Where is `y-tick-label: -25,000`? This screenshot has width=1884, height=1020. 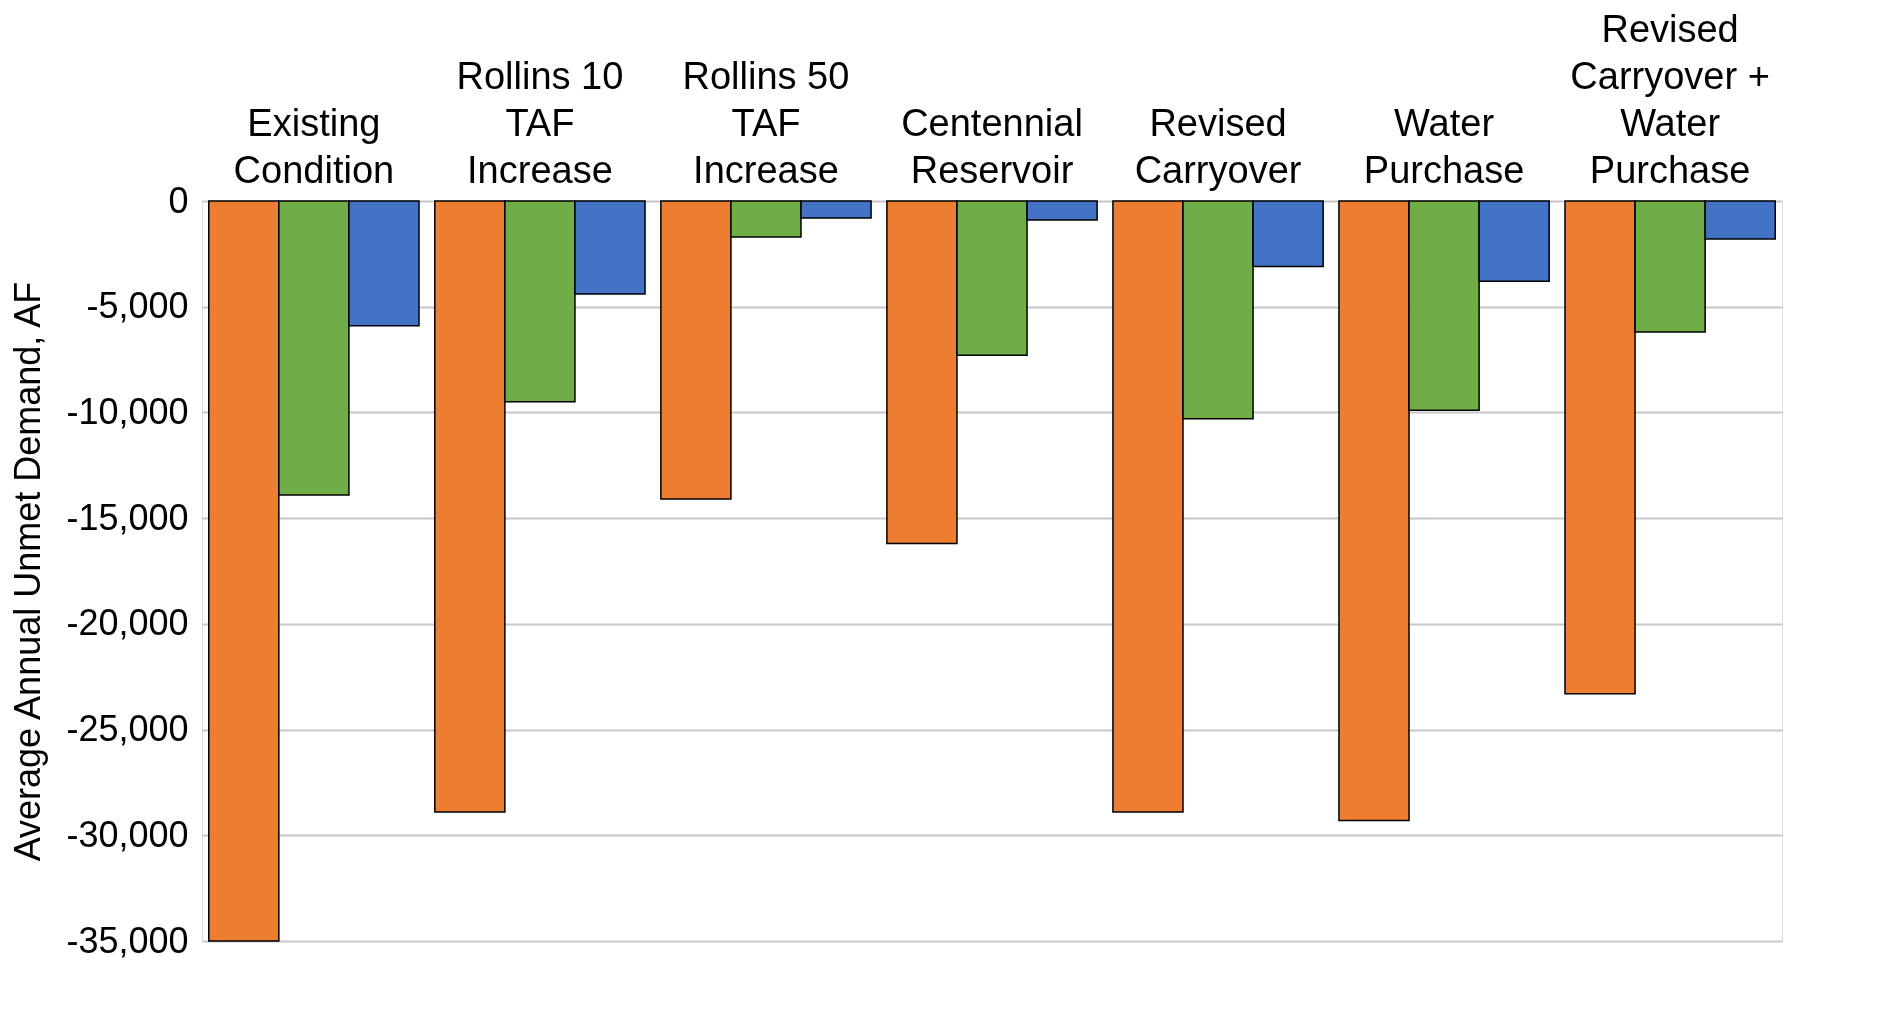 y-tick-label: -25,000 is located at coordinates (127, 729).